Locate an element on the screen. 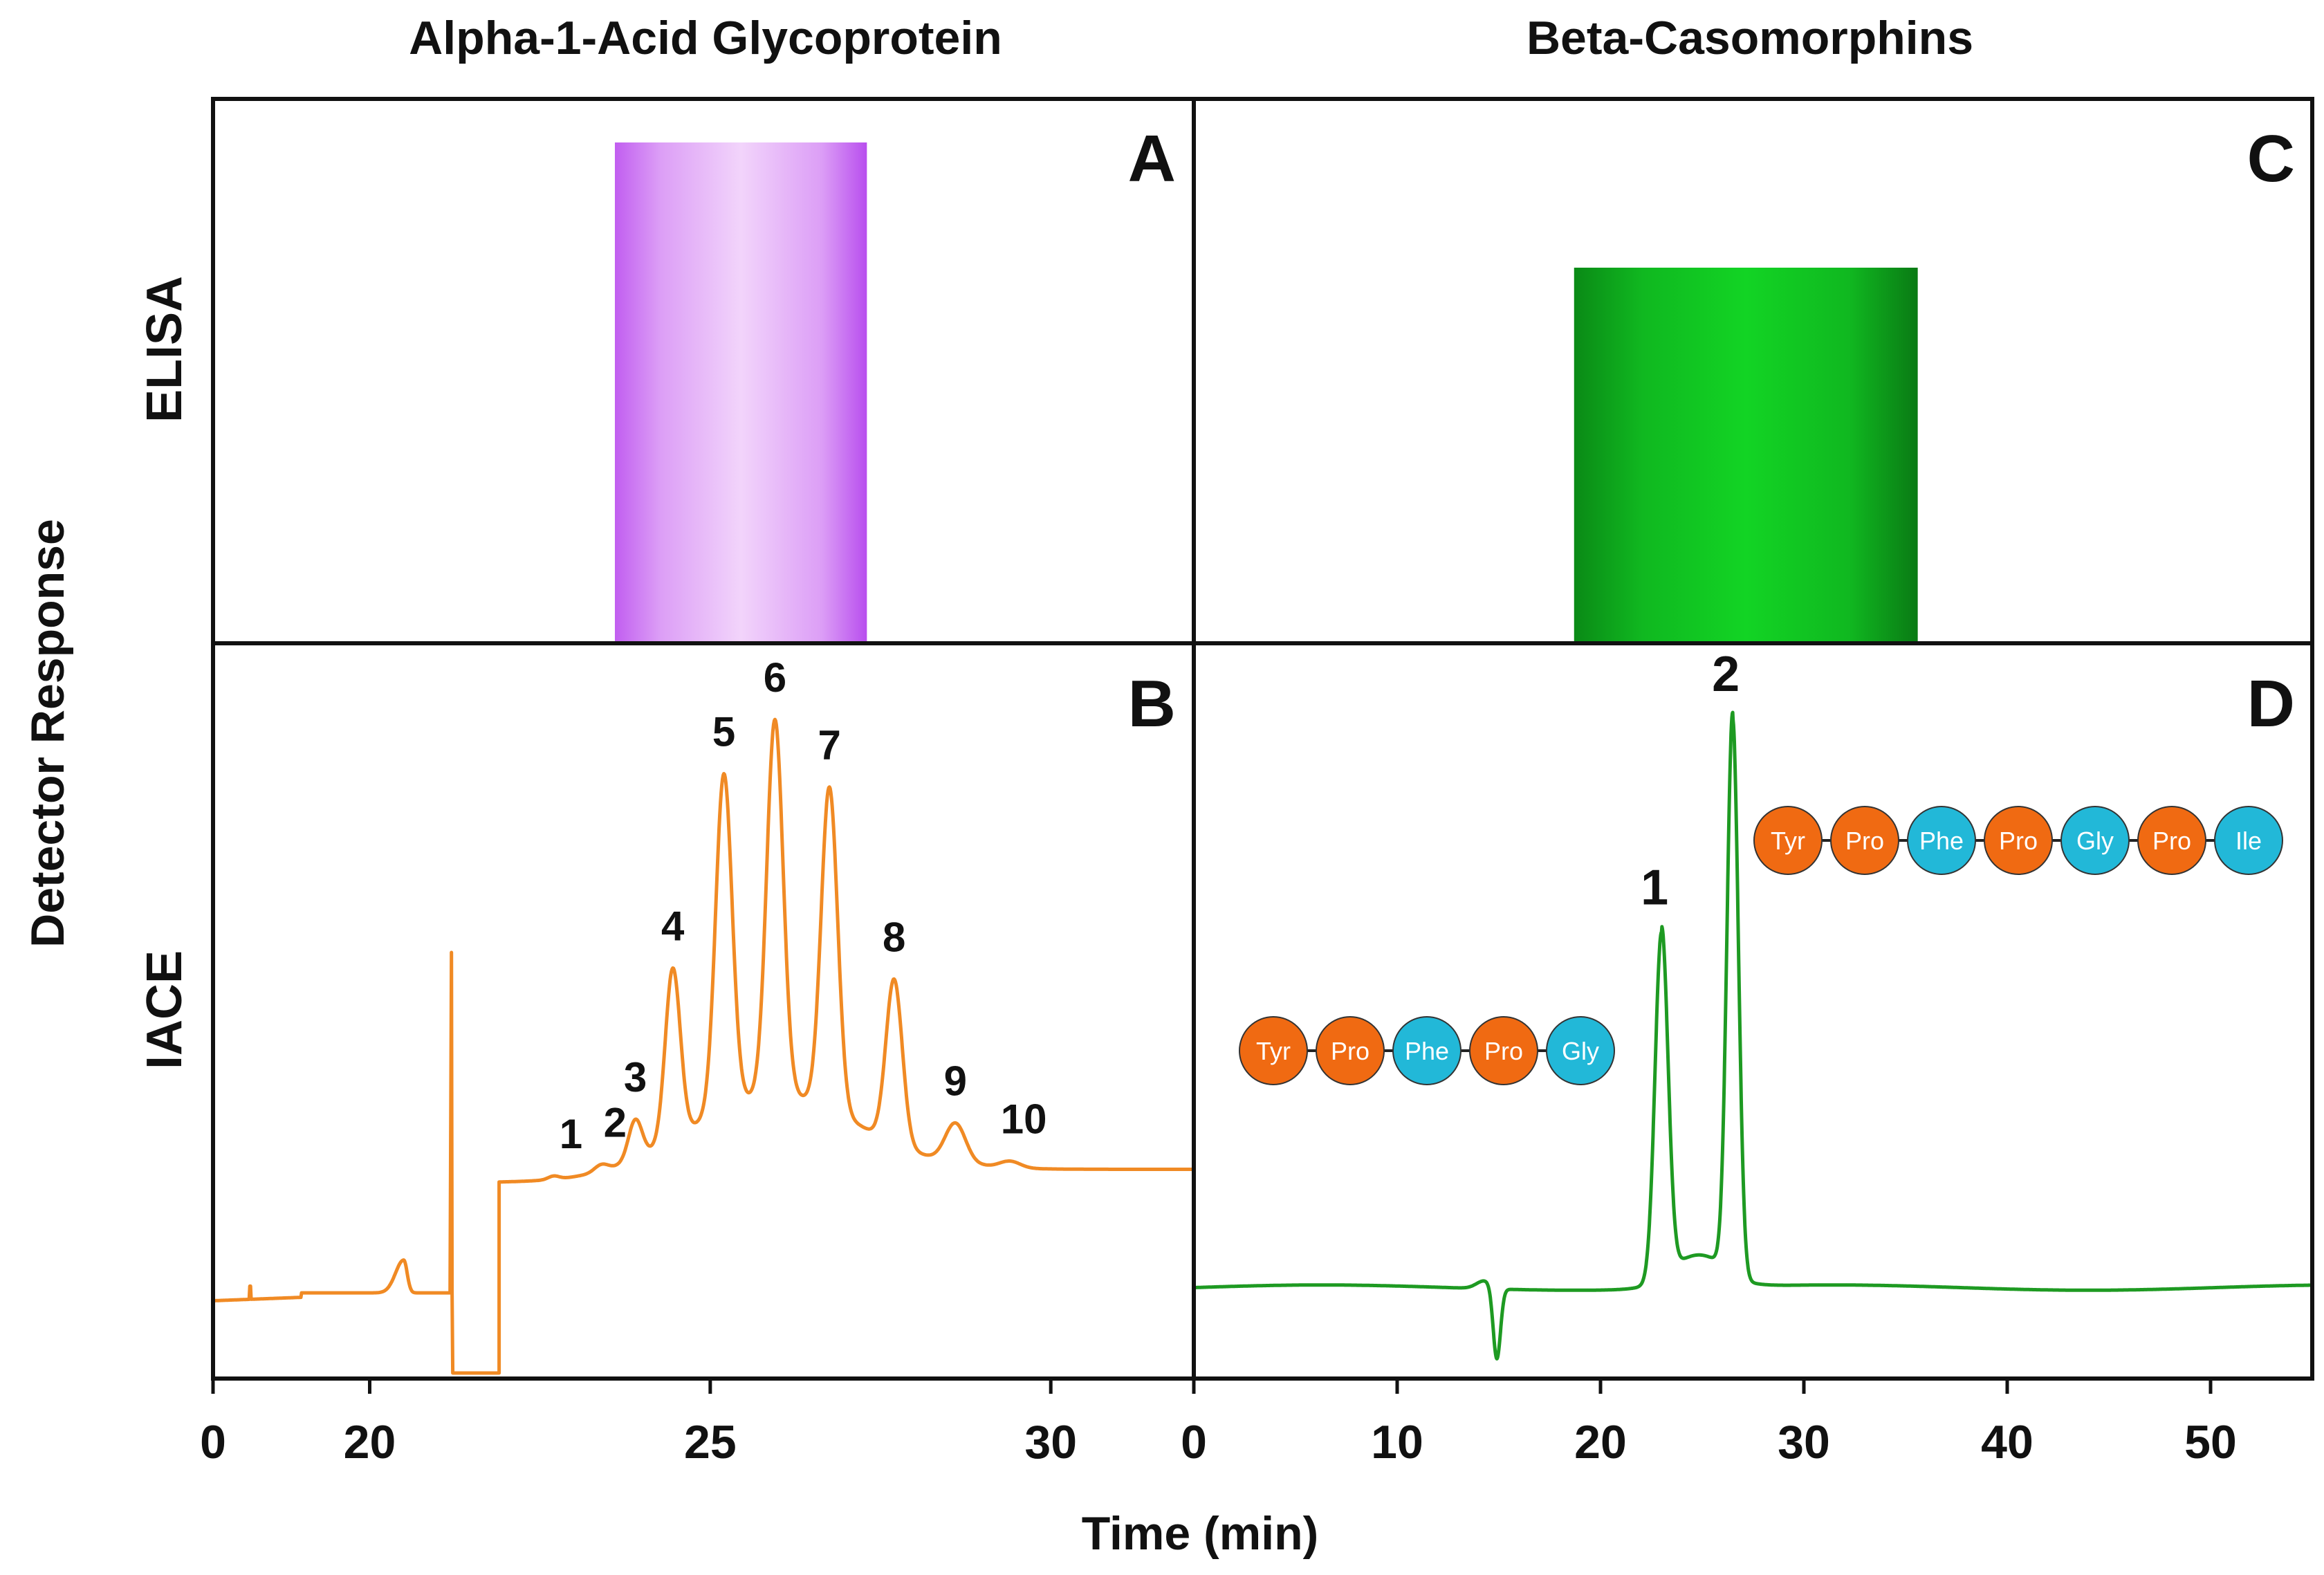 This screenshot has width=2324, height=1575. row-label-iace: IACE is located at coordinates (164, 1010).